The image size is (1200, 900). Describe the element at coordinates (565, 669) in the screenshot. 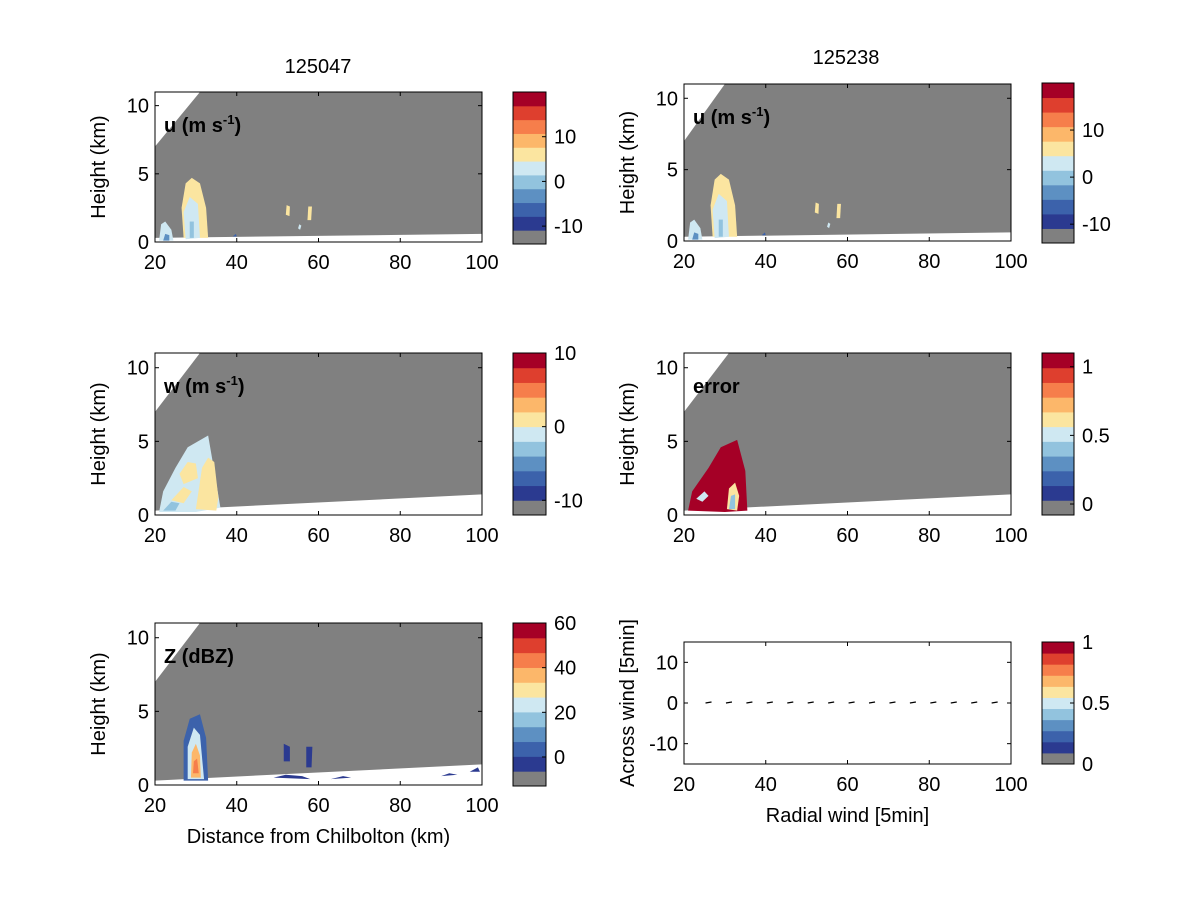

I see `colorbar-tick-label: 40` at that location.